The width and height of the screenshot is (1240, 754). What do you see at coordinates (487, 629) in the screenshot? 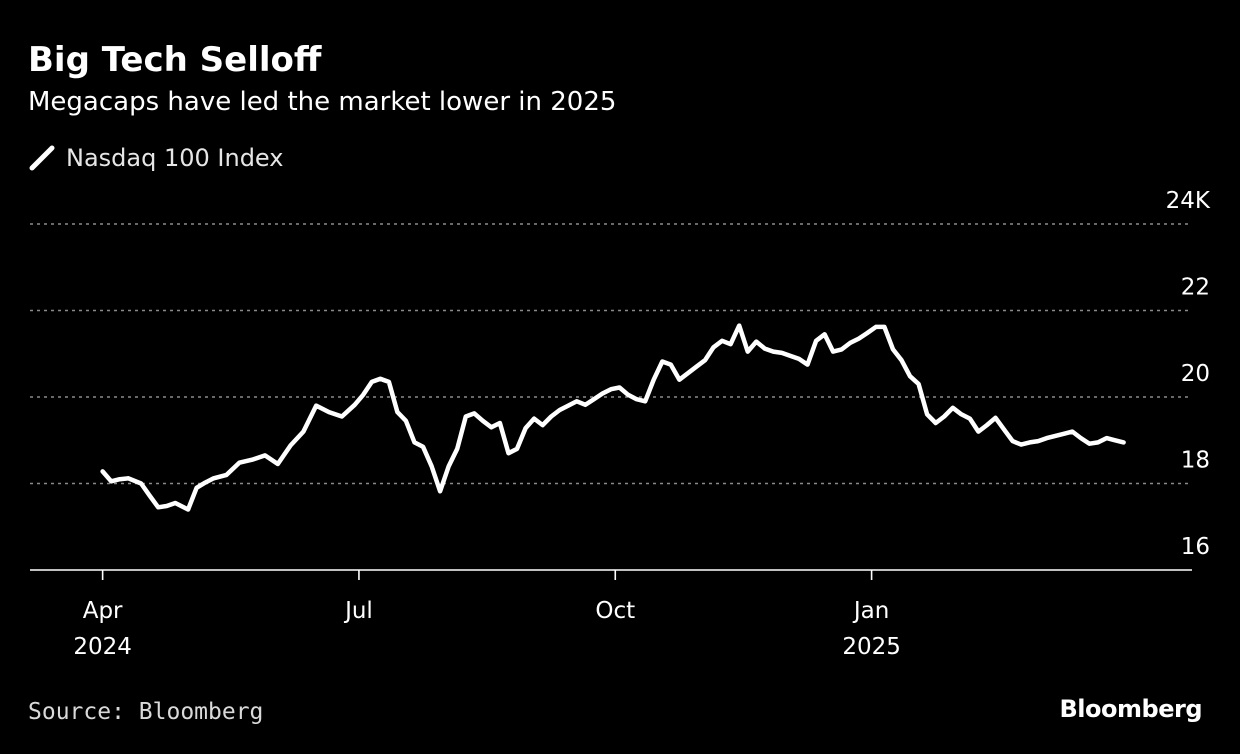
I see `x-axis-labels: Apr 2024 Jul Oct Jan 2025` at bounding box center [487, 629].